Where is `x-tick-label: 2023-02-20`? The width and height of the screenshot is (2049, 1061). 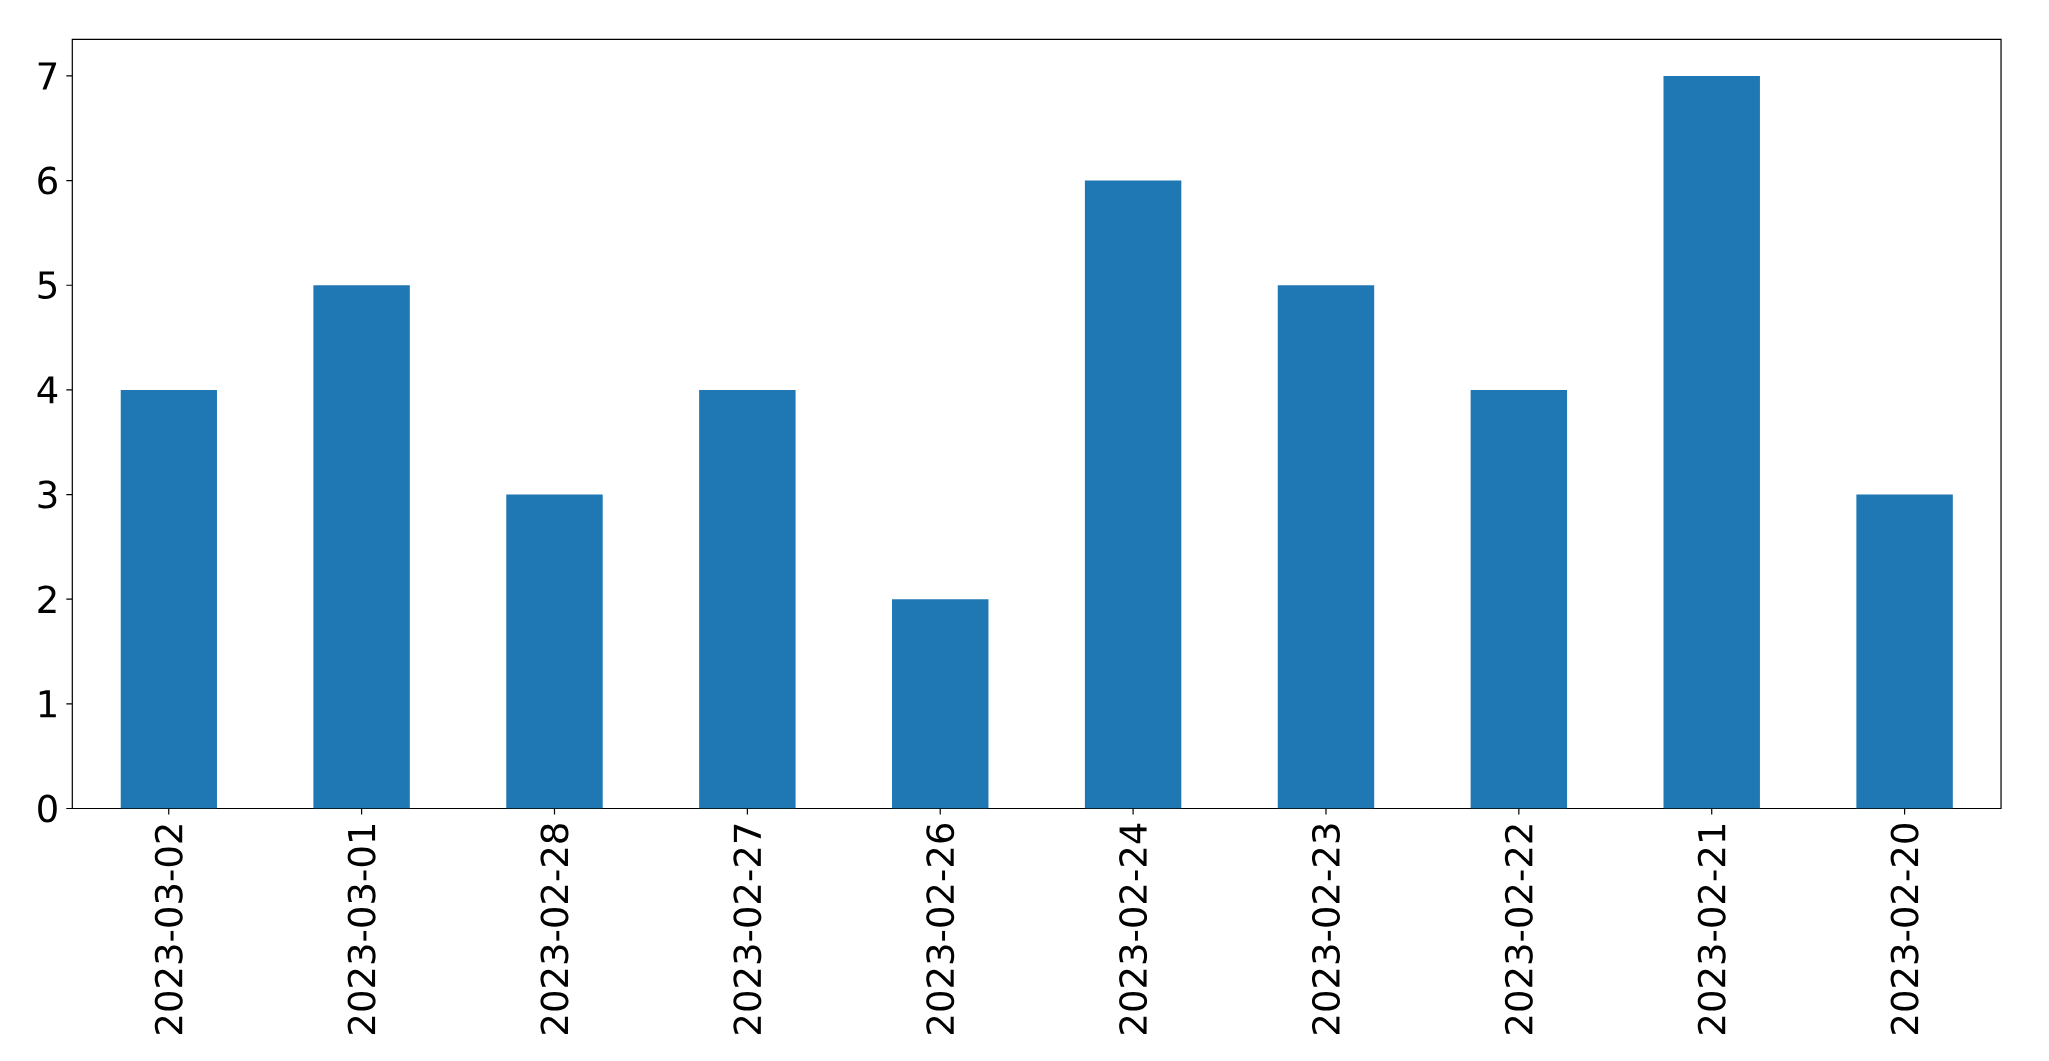 x-tick-label: 2023-02-20 is located at coordinates (1904, 929).